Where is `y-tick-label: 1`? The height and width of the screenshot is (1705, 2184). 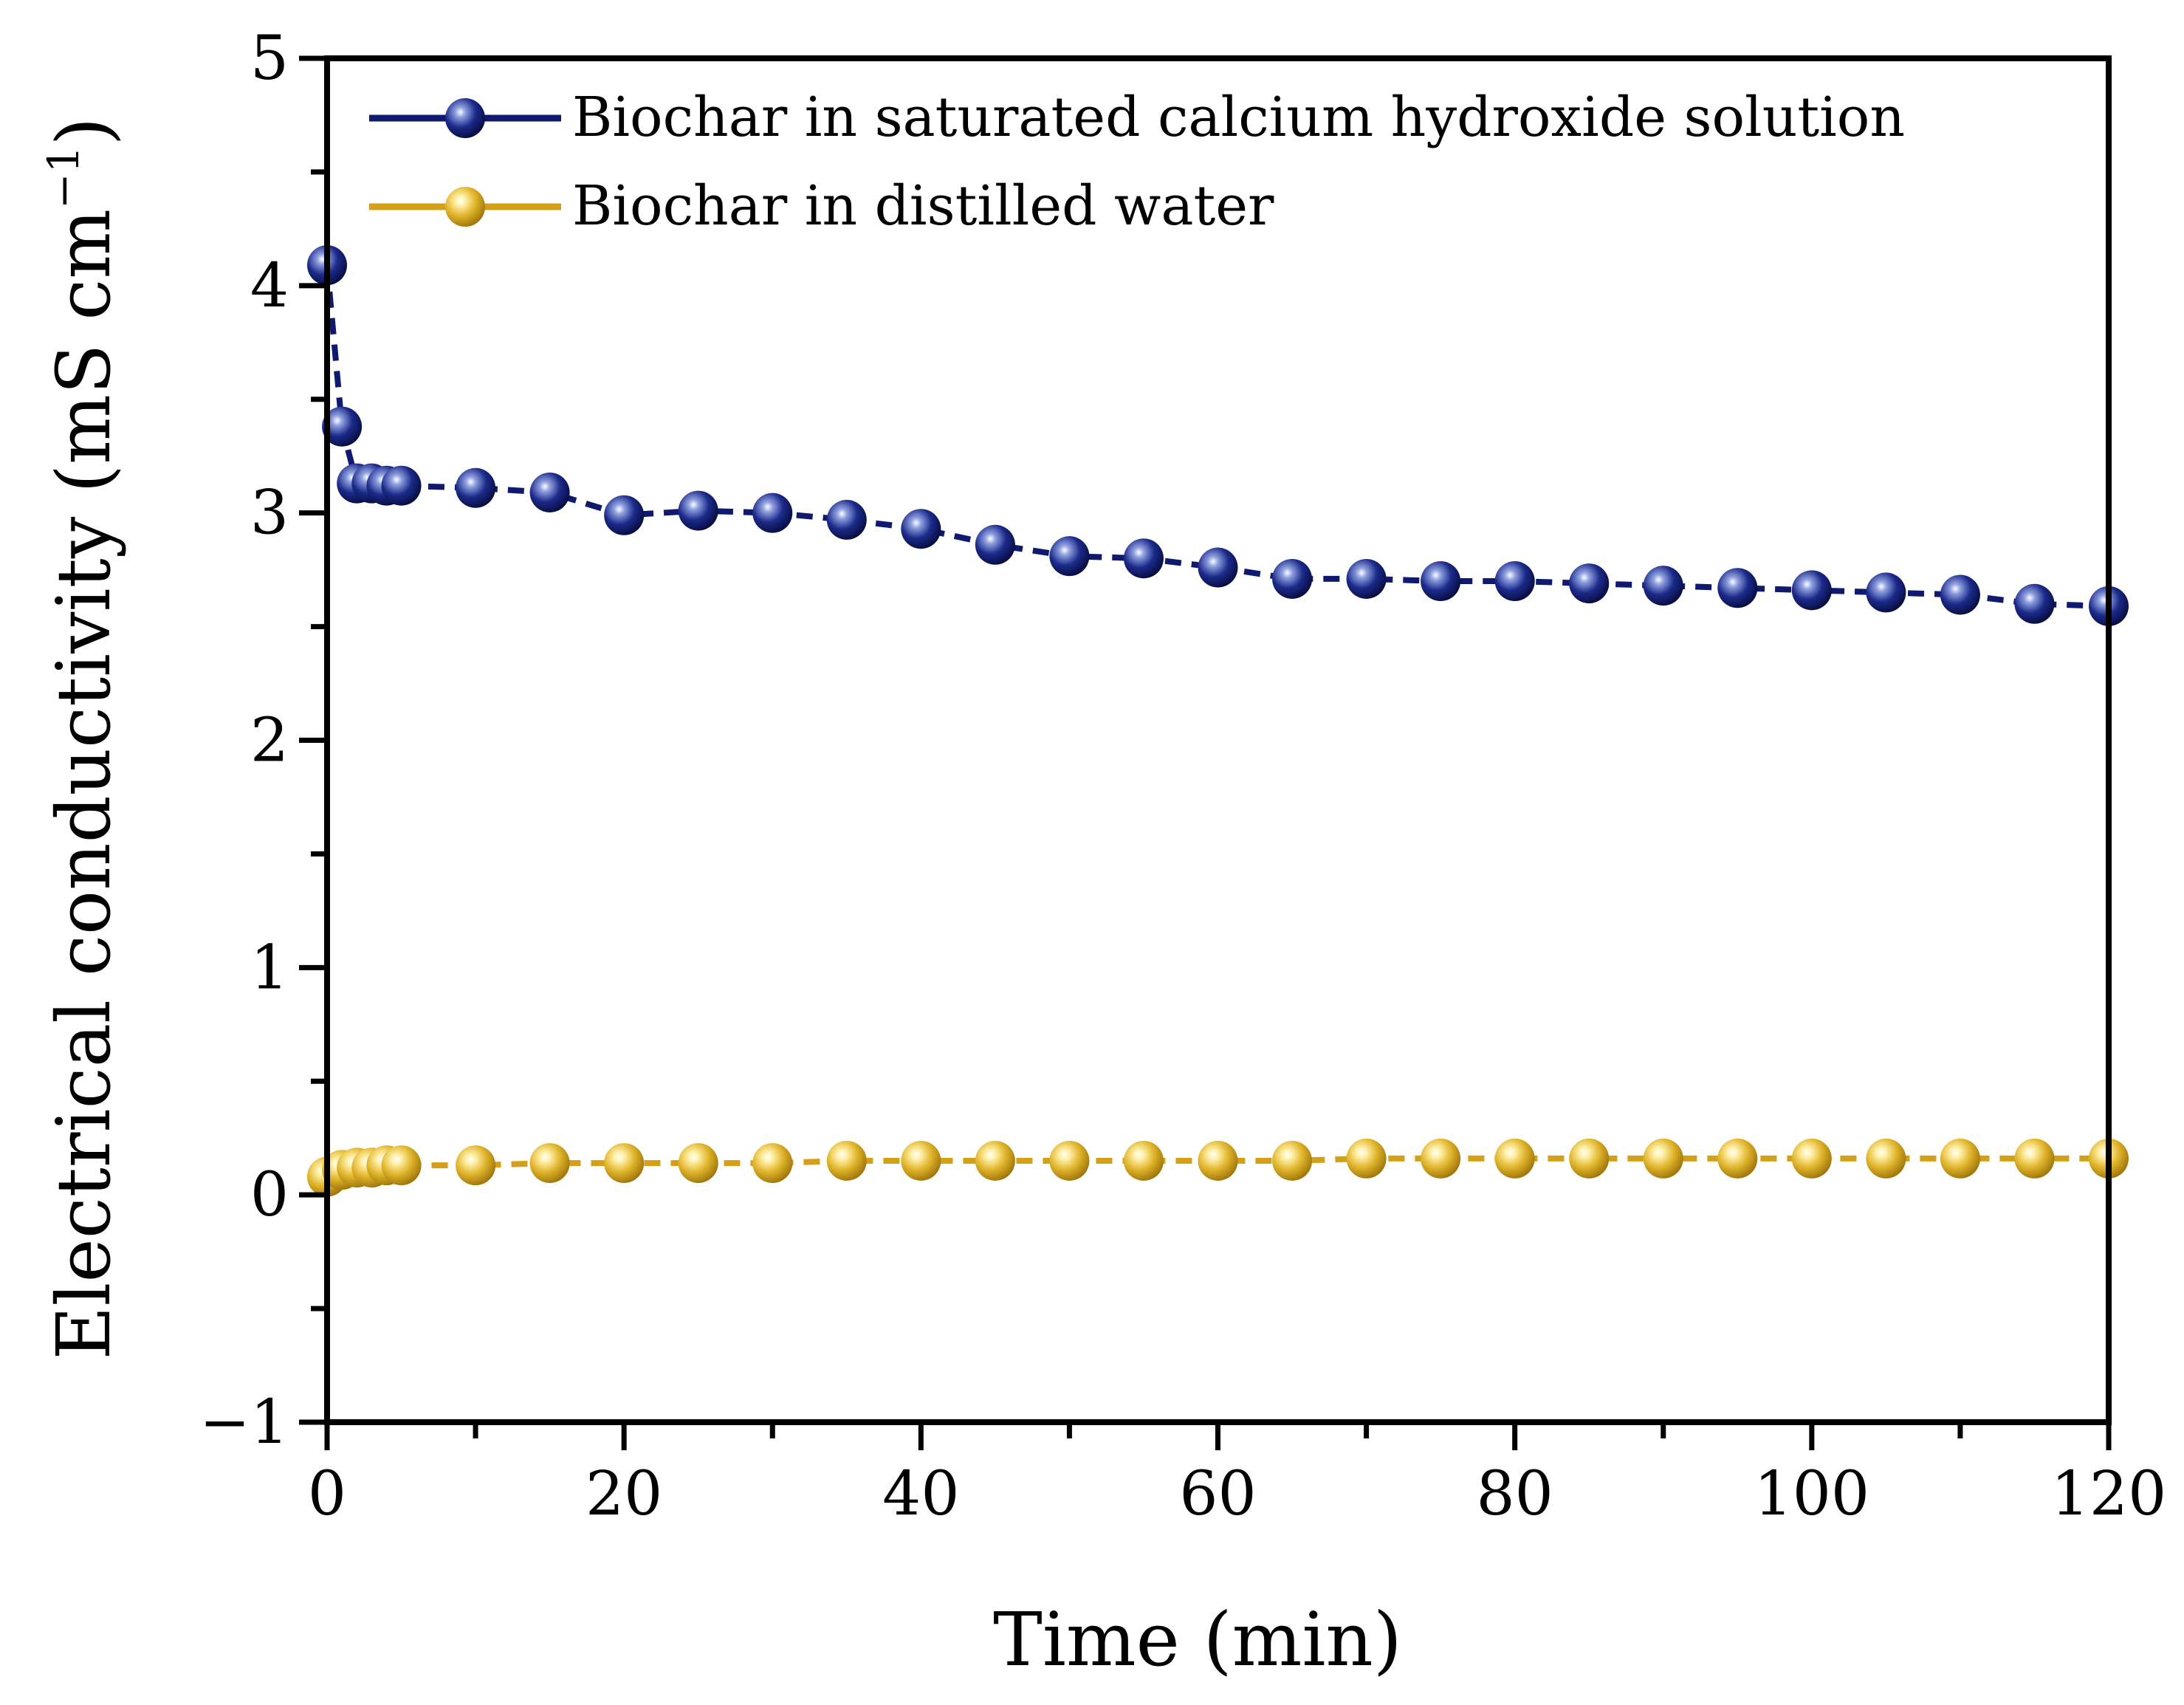
y-tick-label: 1 is located at coordinates (270, 968).